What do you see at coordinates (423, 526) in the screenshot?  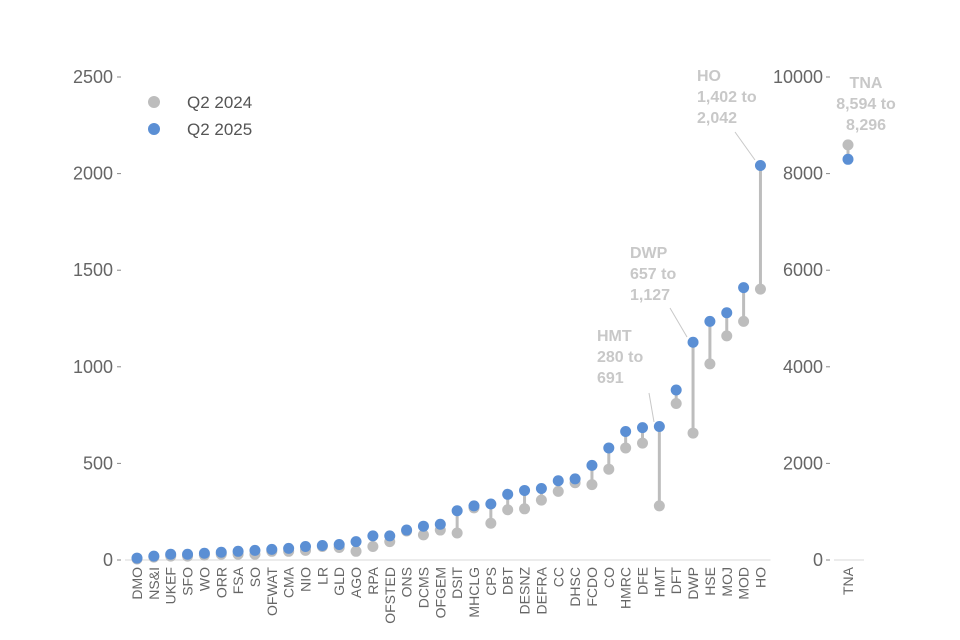 I see `point-q2-2025-dcms` at bounding box center [423, 526].